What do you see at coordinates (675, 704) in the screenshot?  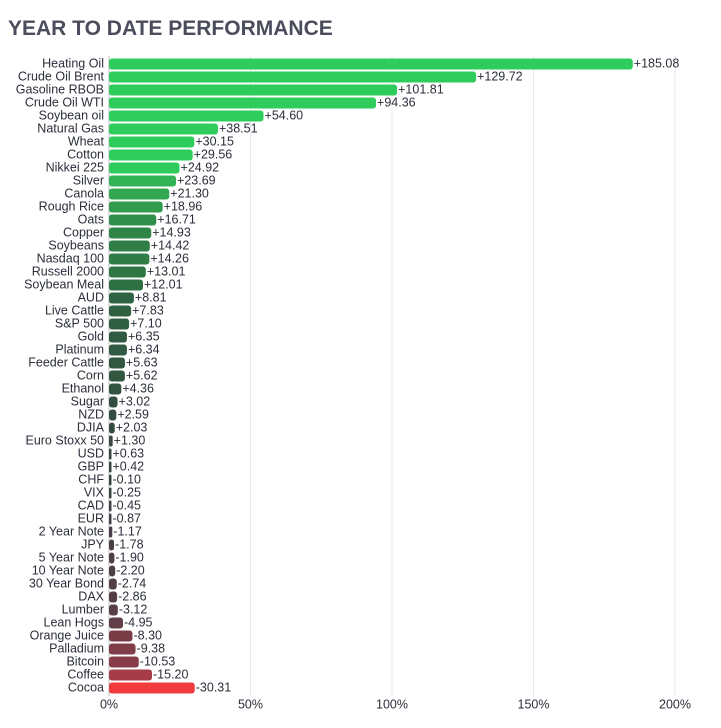 I see `x-tick-label: 200%` at bounding box center [675, 704].